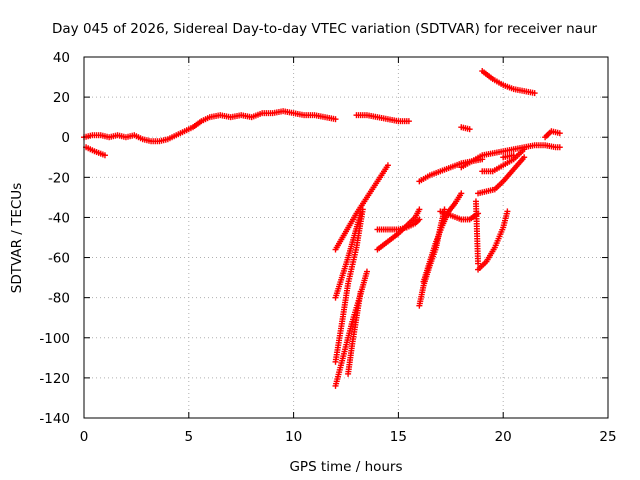 Image resolution: width=640 pixels, height=480 pixels. What do you see at coordinates (17, 238) in the screenshot?
I see `y-axis-title: SDTVAR / TECUs` at bounding box center [17, 238].